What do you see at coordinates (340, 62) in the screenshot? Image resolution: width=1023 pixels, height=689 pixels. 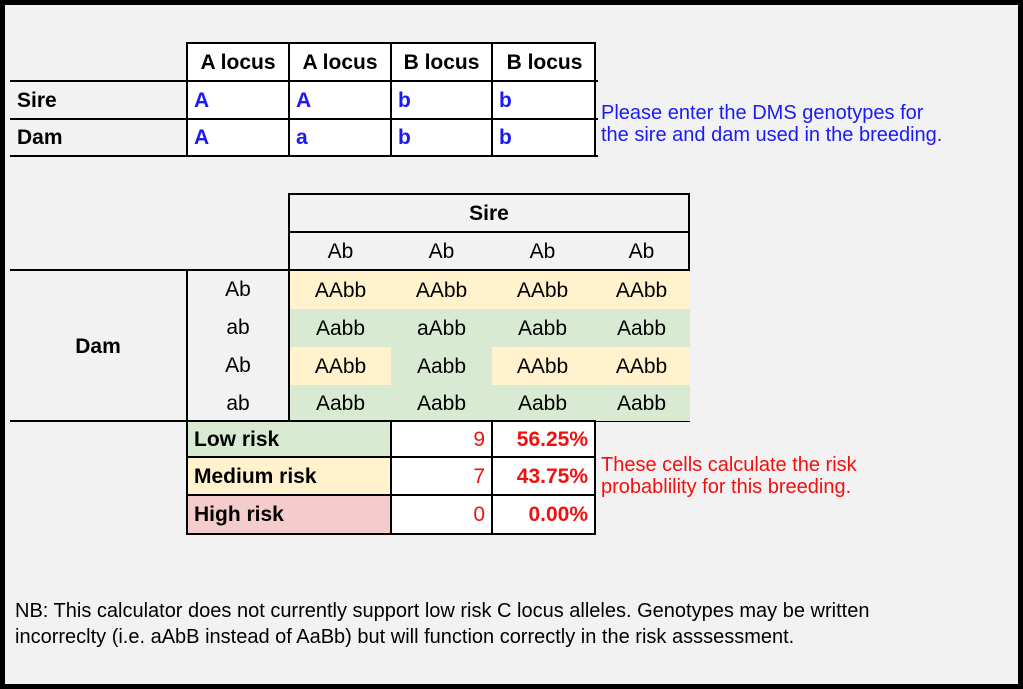 I see `header-a-locus-2: A locus` at bounding box center [340, 62].